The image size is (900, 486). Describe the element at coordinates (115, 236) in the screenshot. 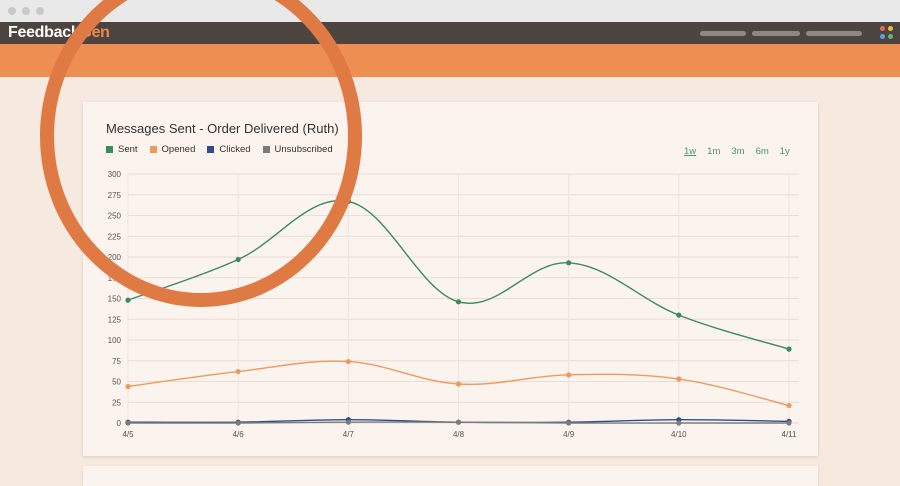

I see `y-tick-label: 225` at that location.